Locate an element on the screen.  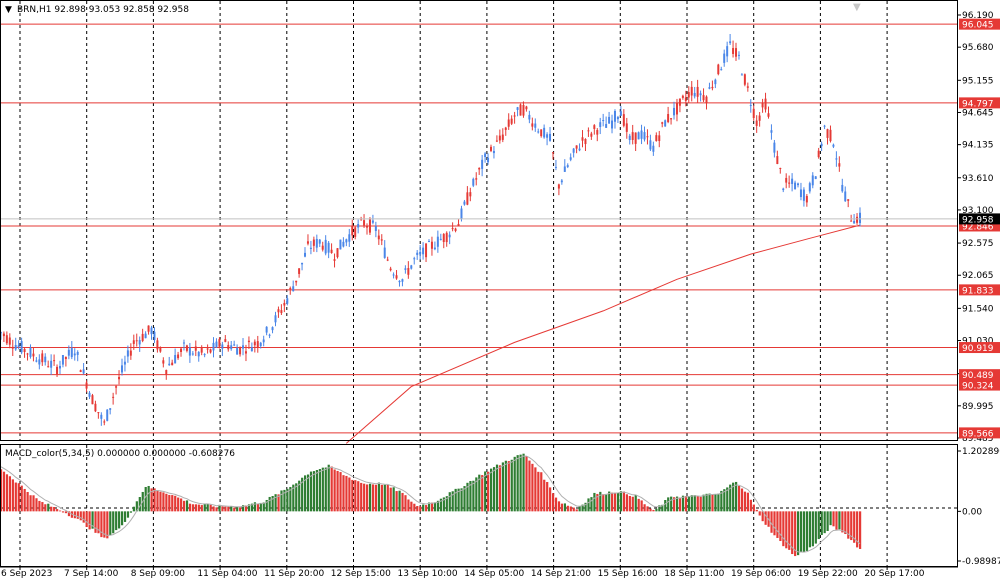
level-label: 92.846 is located at coordinates (978, 227).